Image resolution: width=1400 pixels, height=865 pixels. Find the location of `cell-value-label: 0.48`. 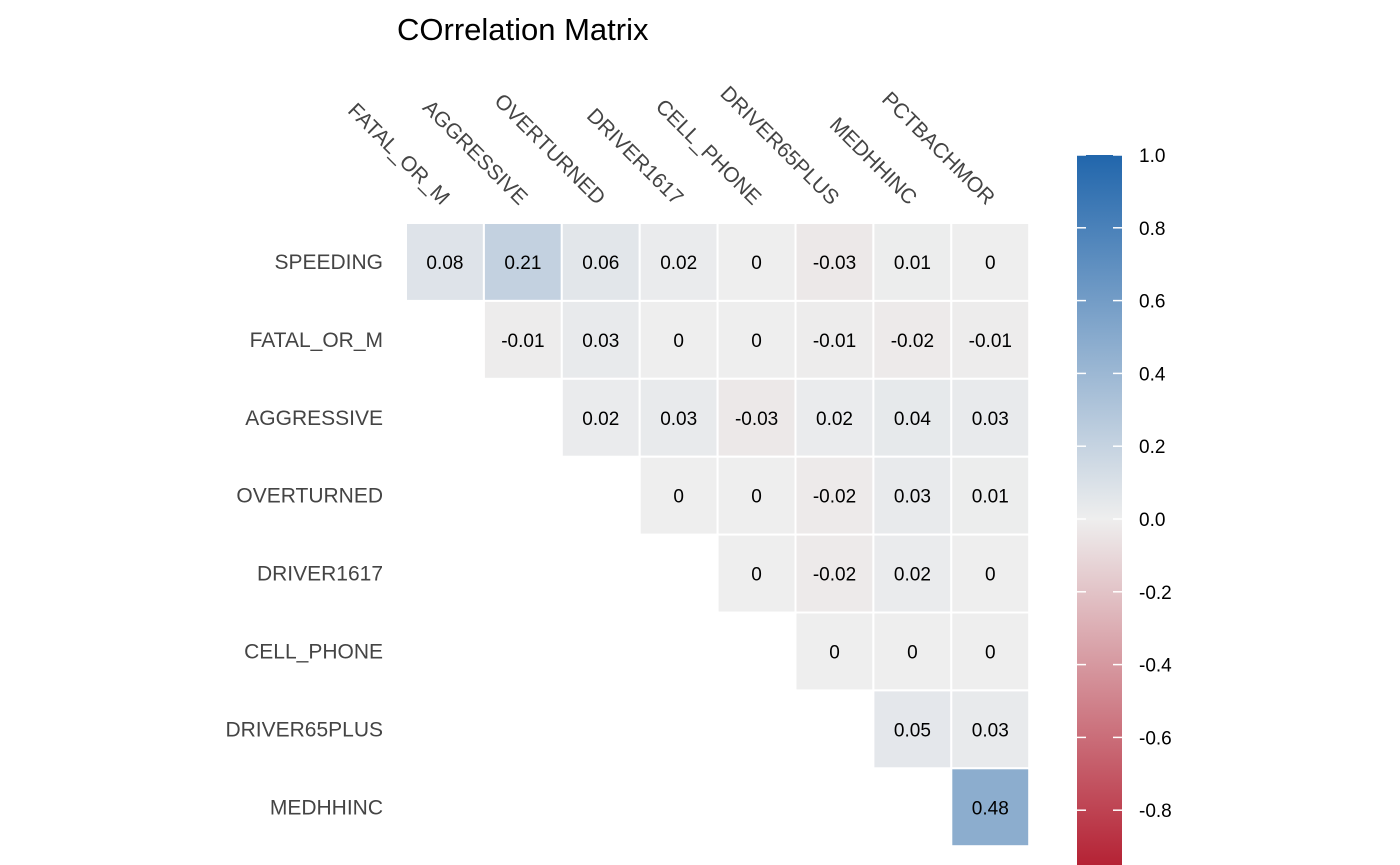

cell-value-label: 0.48 is located at coordinates (990, 808).